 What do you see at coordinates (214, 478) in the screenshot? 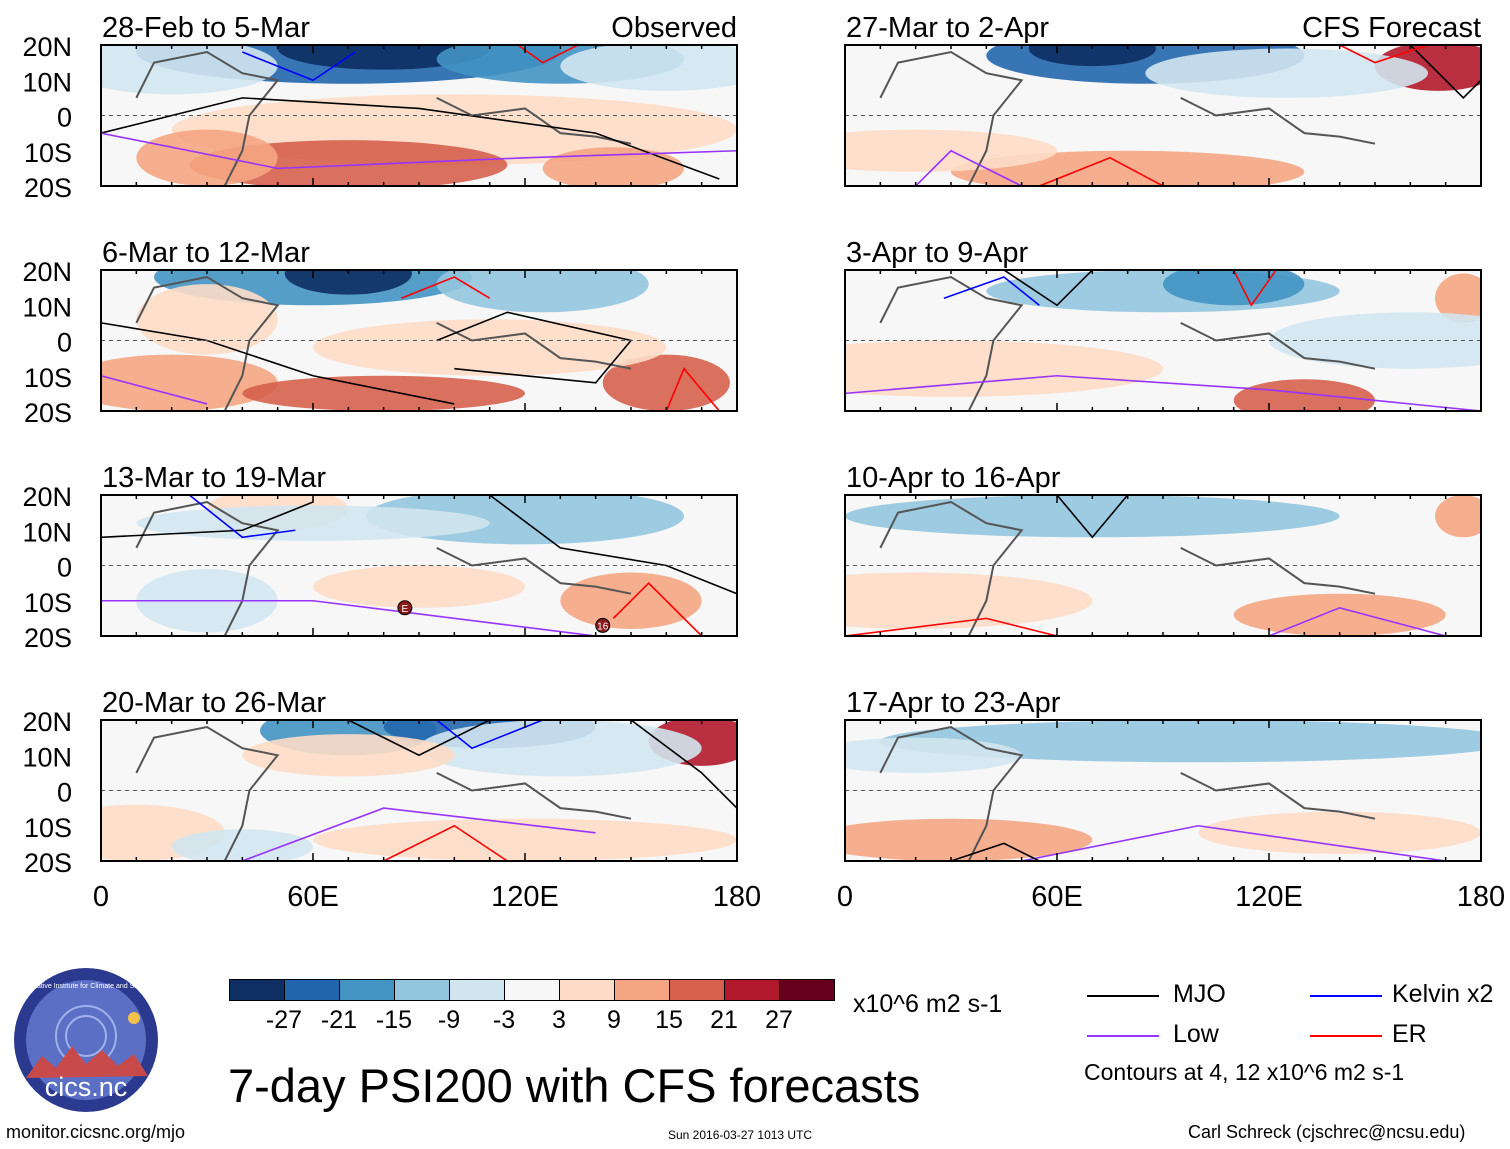
I see `panel-title: 13-Mar to 19-Mar` at bounding box center [214, 478].